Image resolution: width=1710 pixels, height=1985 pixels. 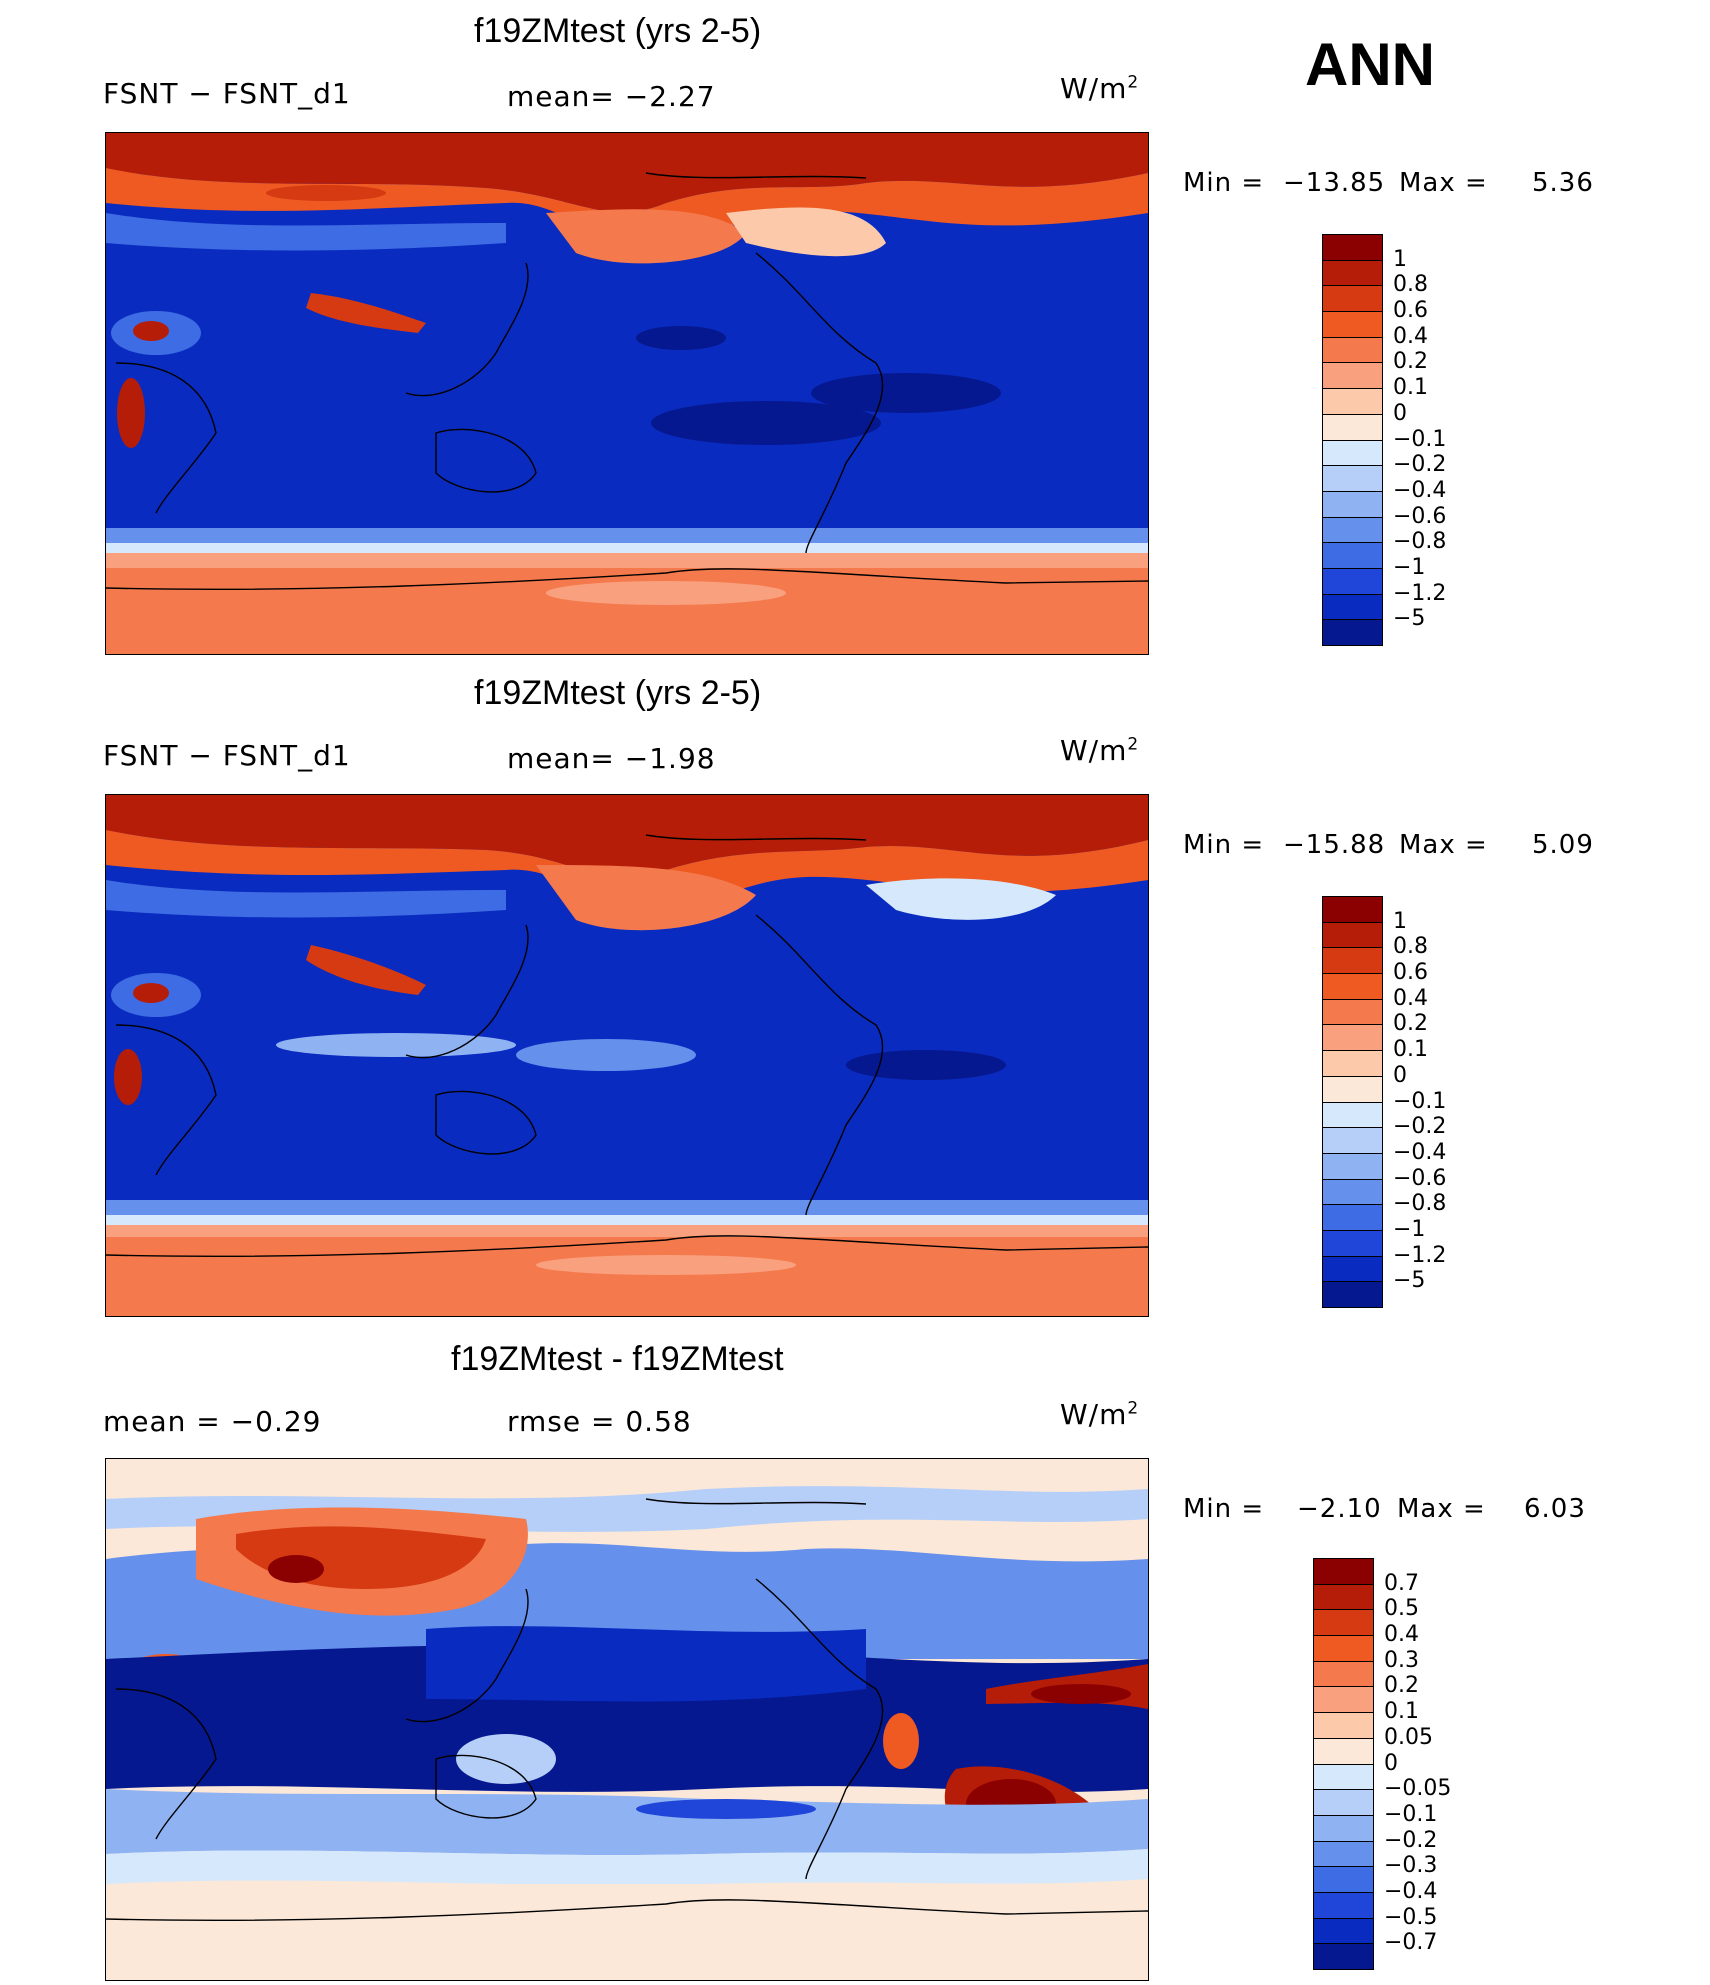 I want to click on panel-1-max-label: Max =, so click(x=1443, y=183).